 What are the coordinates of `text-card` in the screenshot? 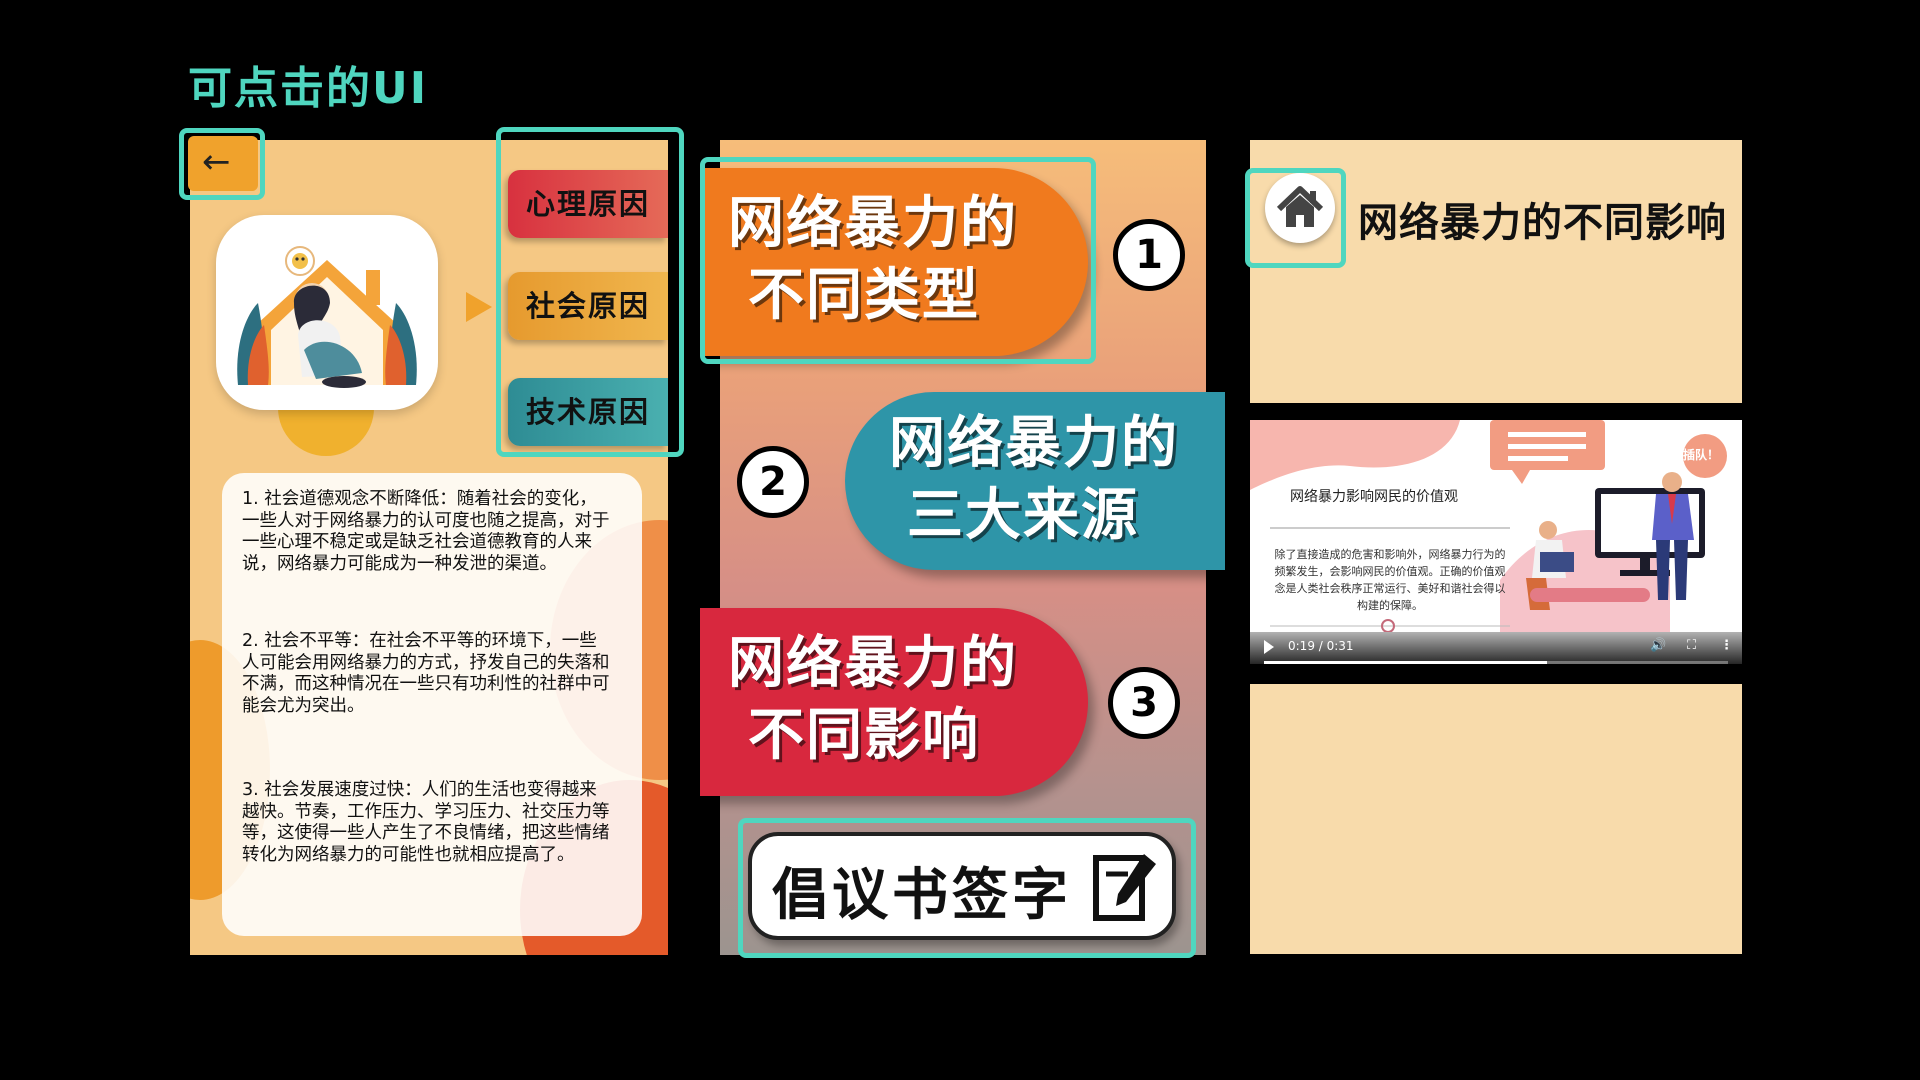 It's located at (432, 704).